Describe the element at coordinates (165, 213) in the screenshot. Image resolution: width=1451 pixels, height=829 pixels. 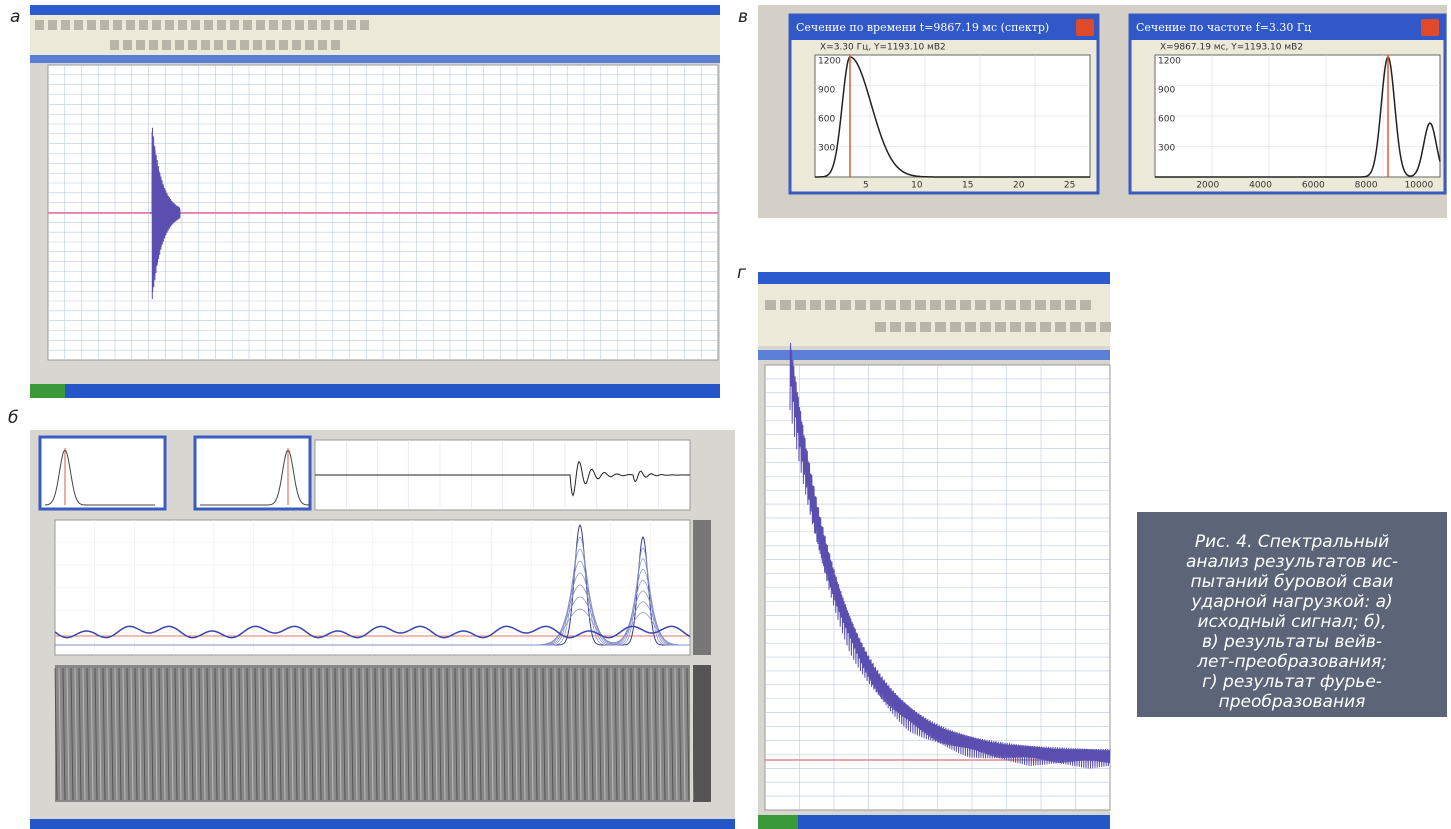
I see `signal-trace` at that location.